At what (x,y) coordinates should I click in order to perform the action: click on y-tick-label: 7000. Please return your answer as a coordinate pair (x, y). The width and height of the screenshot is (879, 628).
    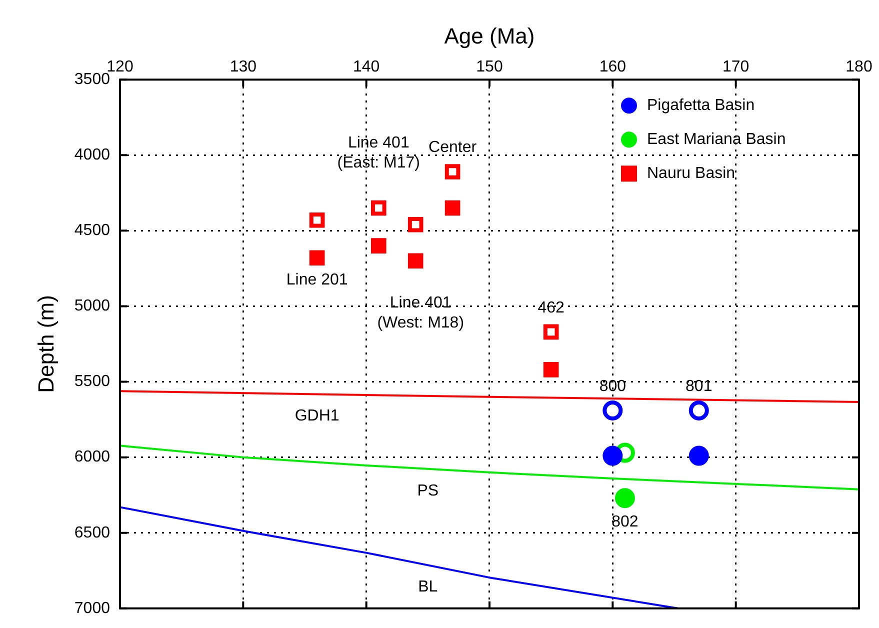
    Looking at the image, I should click on (92, 608).